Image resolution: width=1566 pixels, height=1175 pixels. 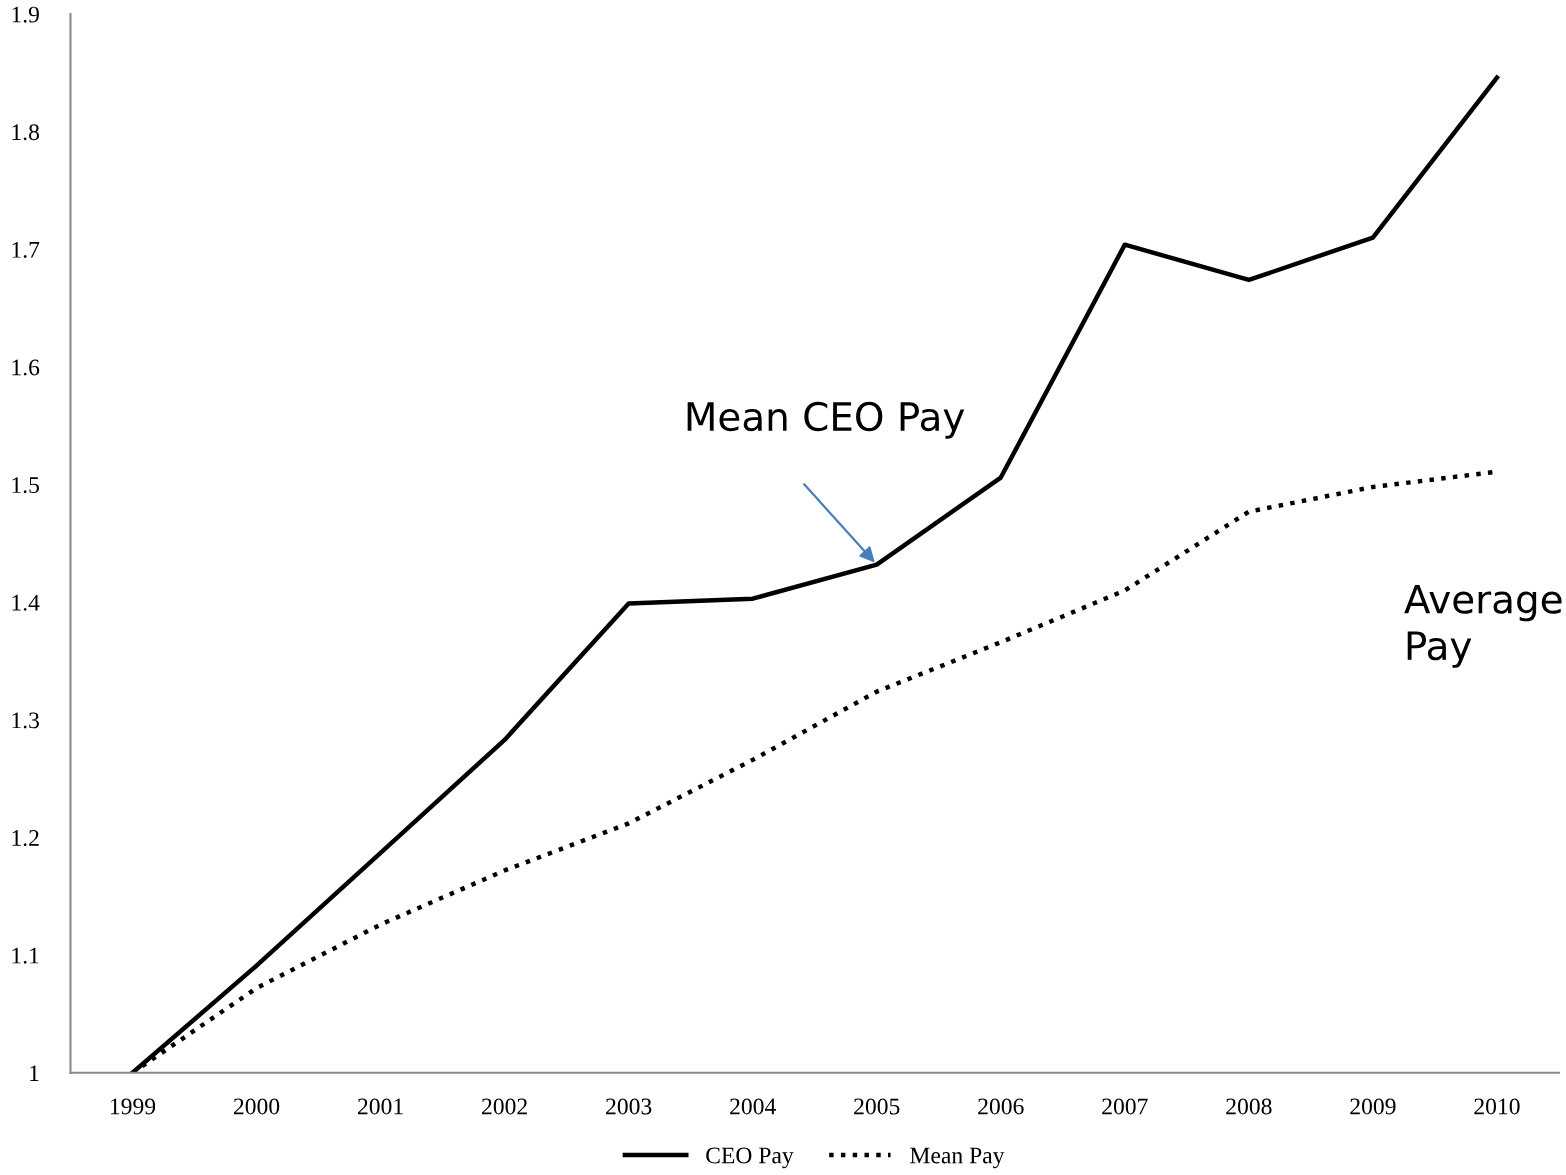 What do you see at coordinates (26, 367) in the screenshot?
I see `y-tick-label: 1.6` at bounding box center [26, 367].